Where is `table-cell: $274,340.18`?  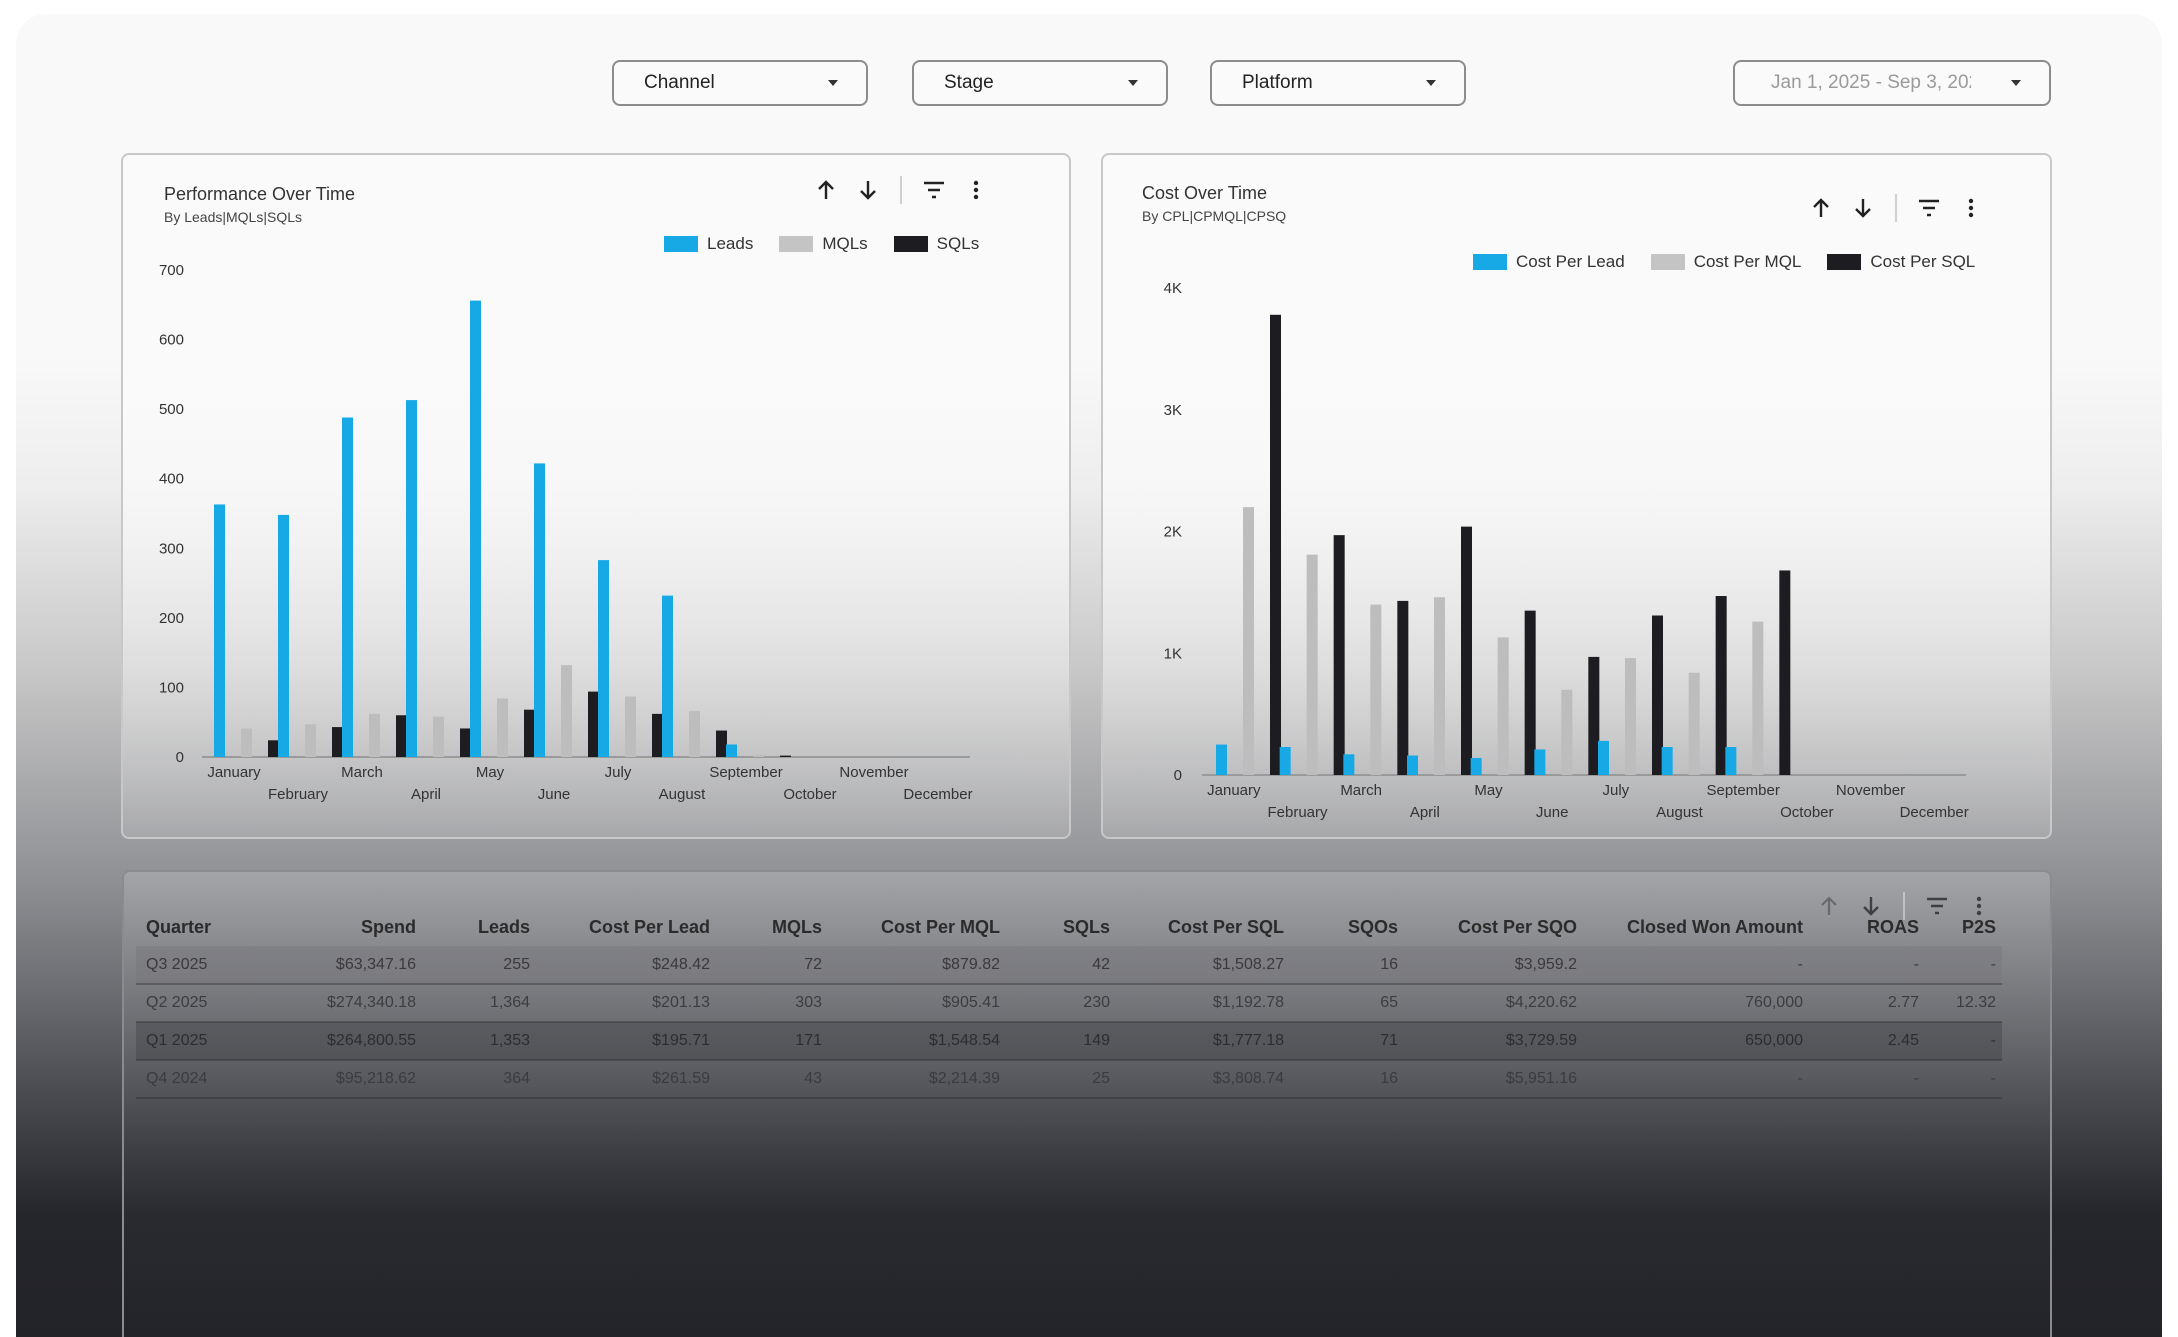 table-cell: $274,340.18 is located at coordinates (346, 1003).